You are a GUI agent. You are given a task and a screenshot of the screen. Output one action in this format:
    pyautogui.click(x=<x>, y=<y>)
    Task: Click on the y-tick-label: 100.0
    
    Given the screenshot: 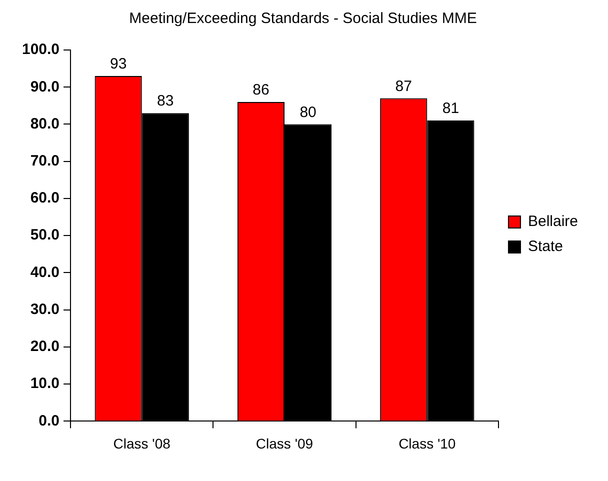 What is the action you would take?
    pyautogui.click(x=41, y=49)
    